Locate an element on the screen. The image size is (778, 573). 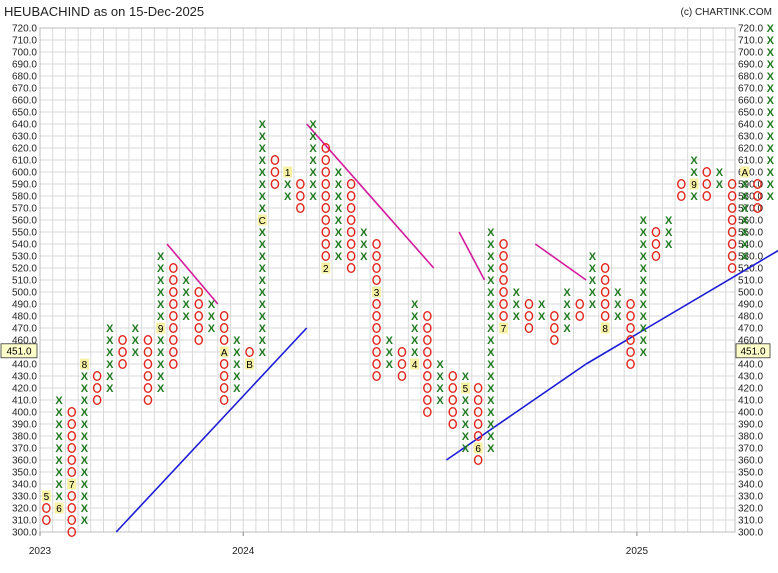
pf-column: 8 is located at coordinates (605, 299).